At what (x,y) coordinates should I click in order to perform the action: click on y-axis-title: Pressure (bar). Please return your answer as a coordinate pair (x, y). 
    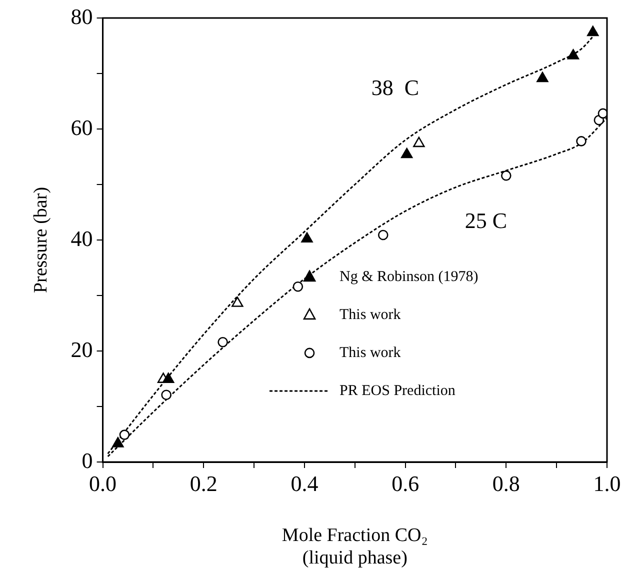
    Looking at the image, I should click on (41, 240).